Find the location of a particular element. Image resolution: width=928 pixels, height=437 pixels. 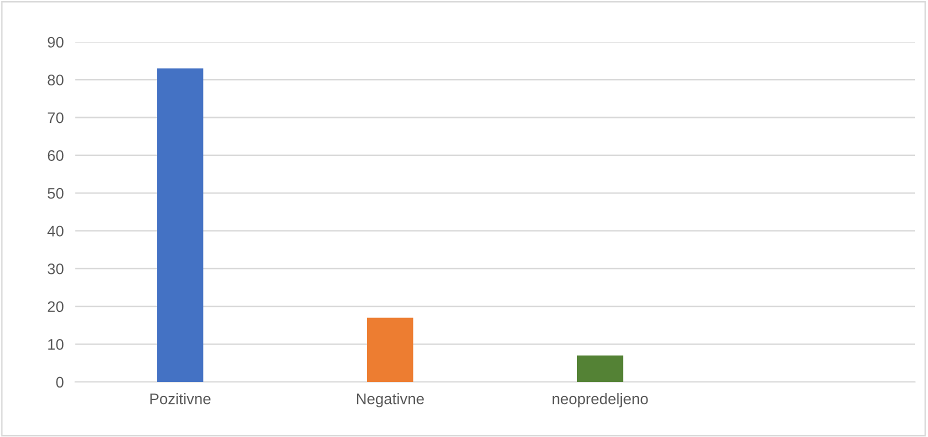

y-tick-label: 40 is located at coordinates (55, 231).